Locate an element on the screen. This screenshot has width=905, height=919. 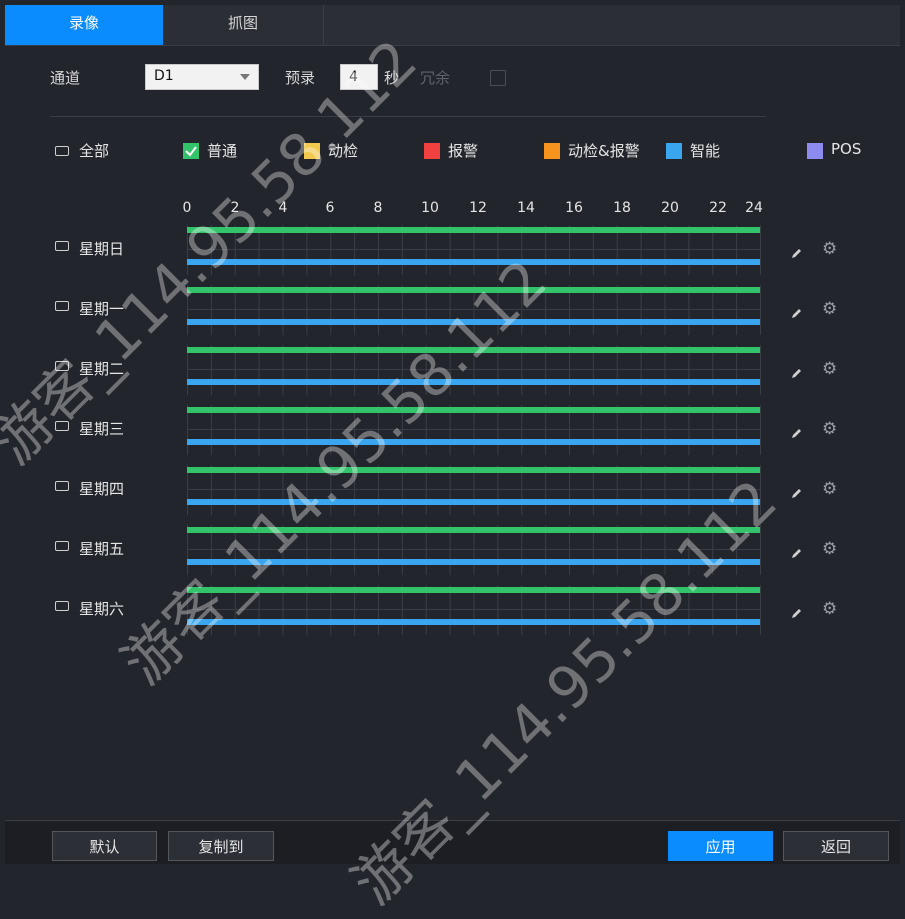
day-label: 星期三 is located at coordinates (102, 429).